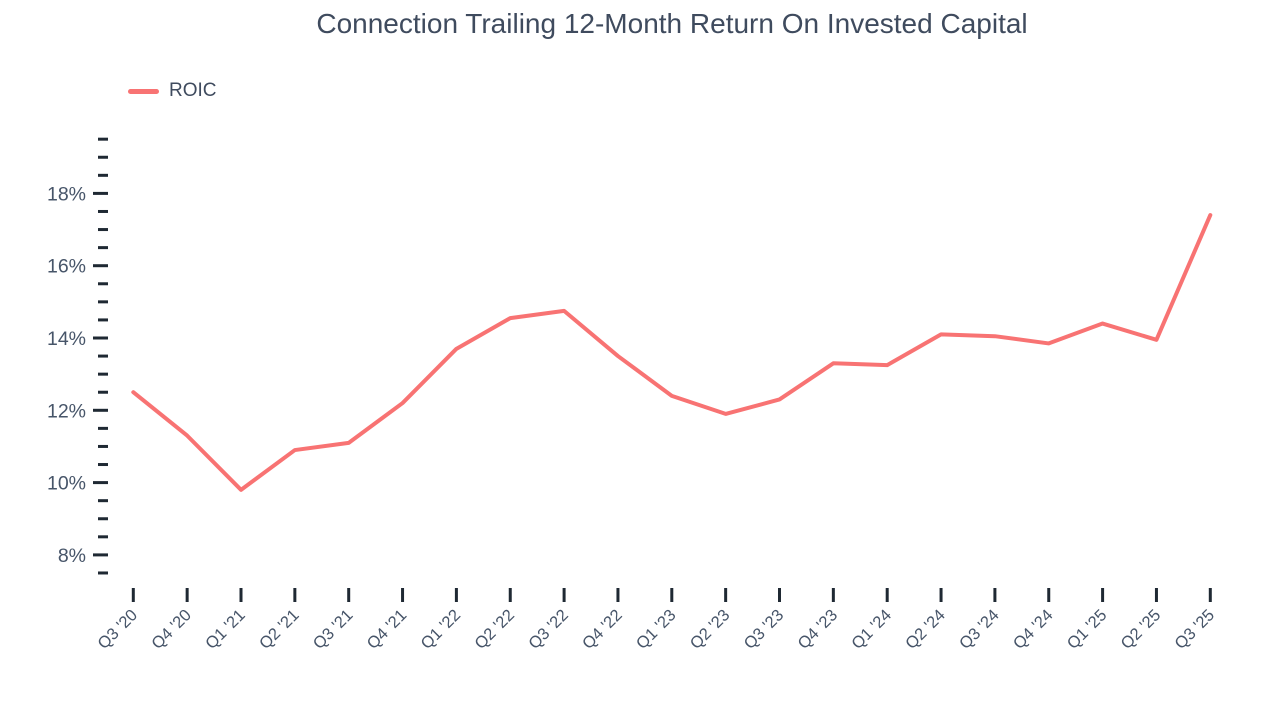 This screenshot has height=720, width=1280. I want to click on x-tick-label: Q4 '22, so click(602, 629).